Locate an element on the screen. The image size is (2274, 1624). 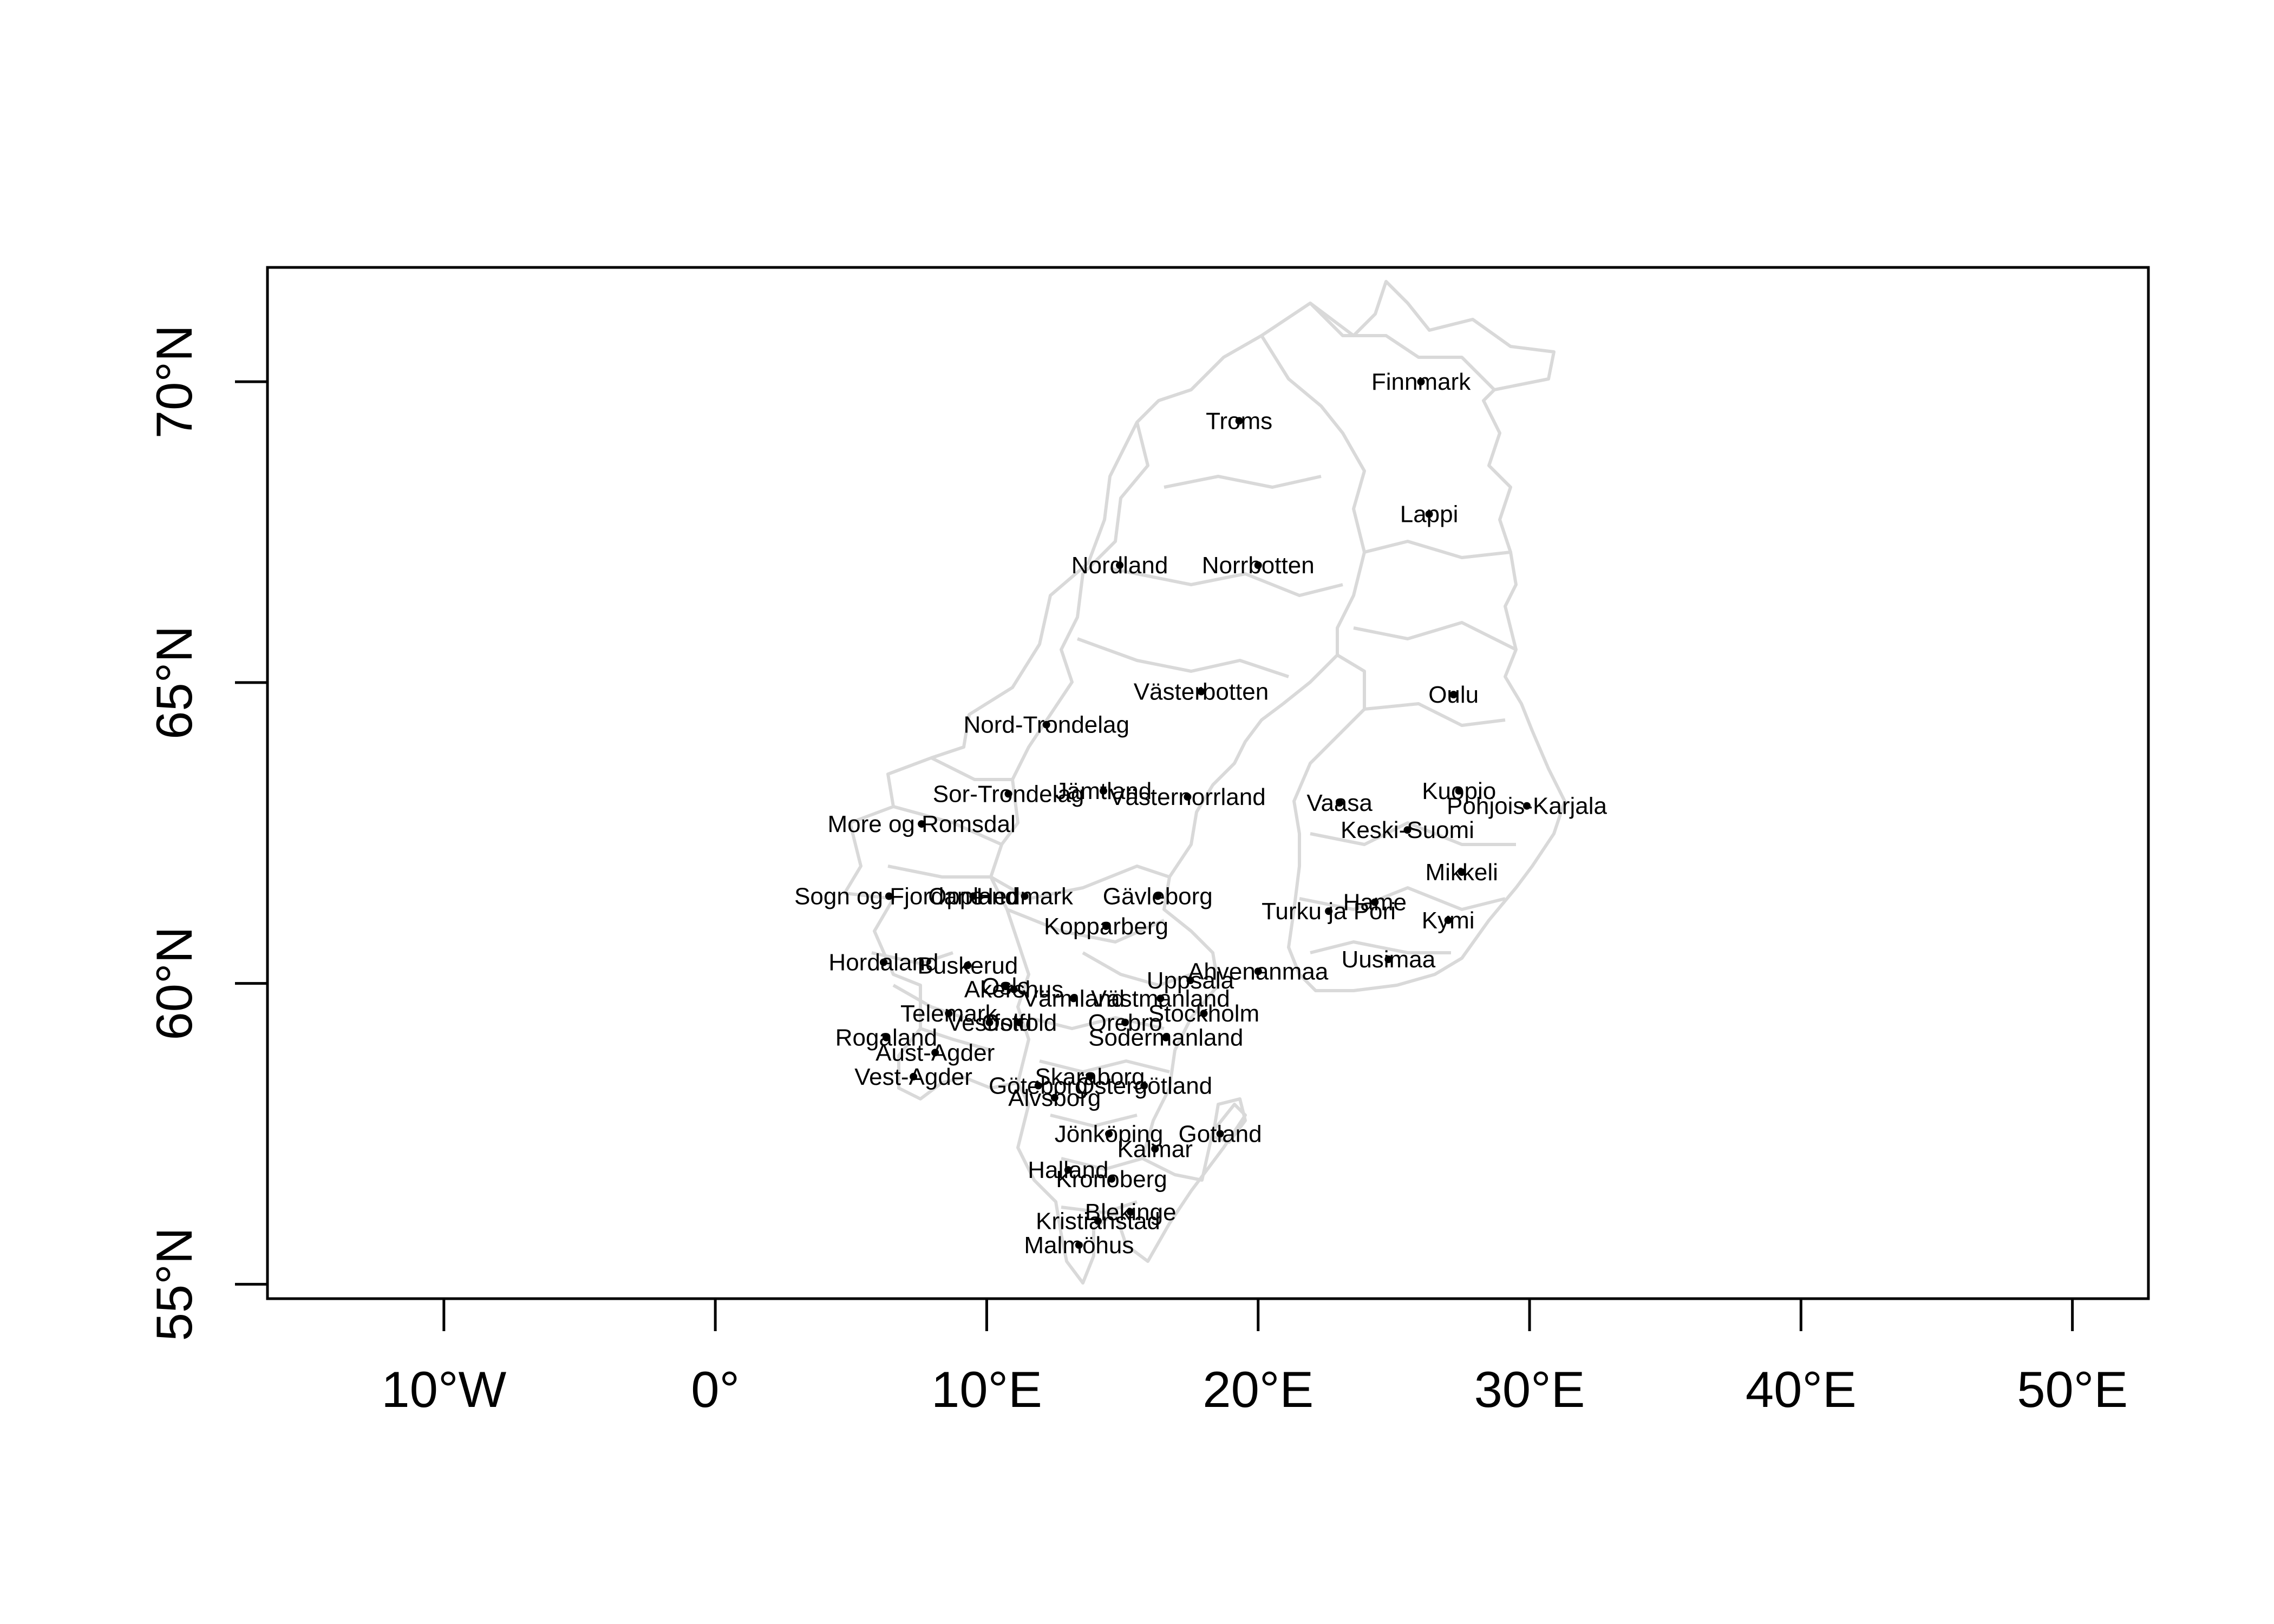
region-label: Östergötland is located at coordinates (1144, 1086).